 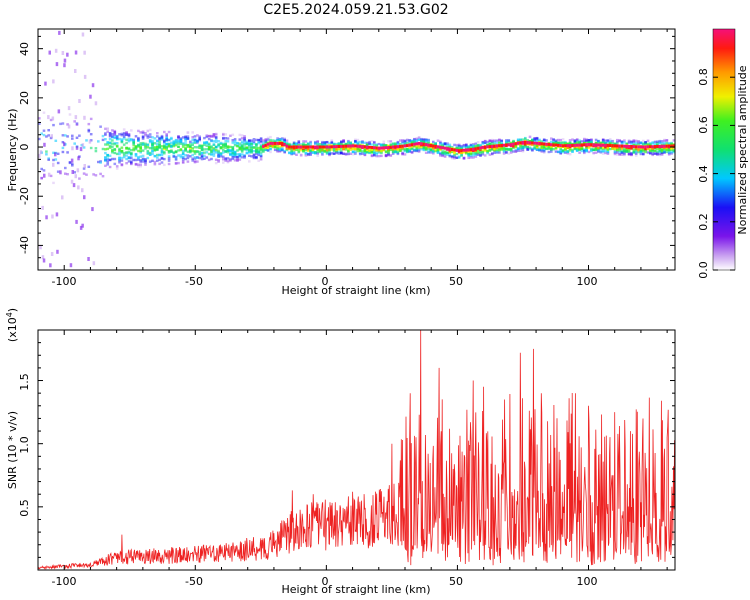 What do you see at coordinates (355, 10) in the screenshot?
I see `figure-title: C2E5.2024.059.21.53.G02` at bounding box center [355, 10].